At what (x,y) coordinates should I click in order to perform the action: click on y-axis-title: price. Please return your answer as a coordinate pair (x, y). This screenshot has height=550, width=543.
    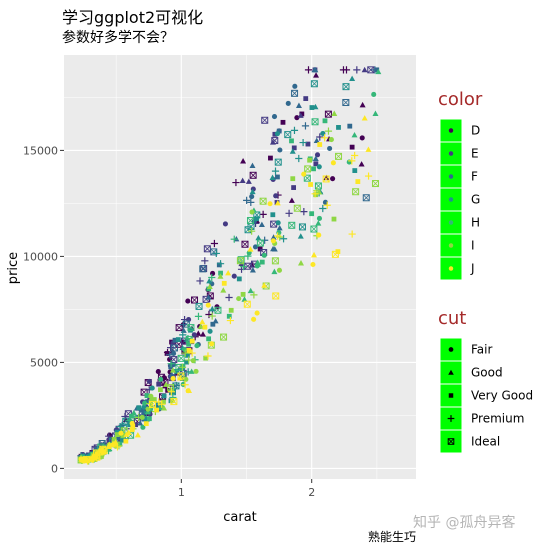
    Looking at the image, I should click on (13, 268).